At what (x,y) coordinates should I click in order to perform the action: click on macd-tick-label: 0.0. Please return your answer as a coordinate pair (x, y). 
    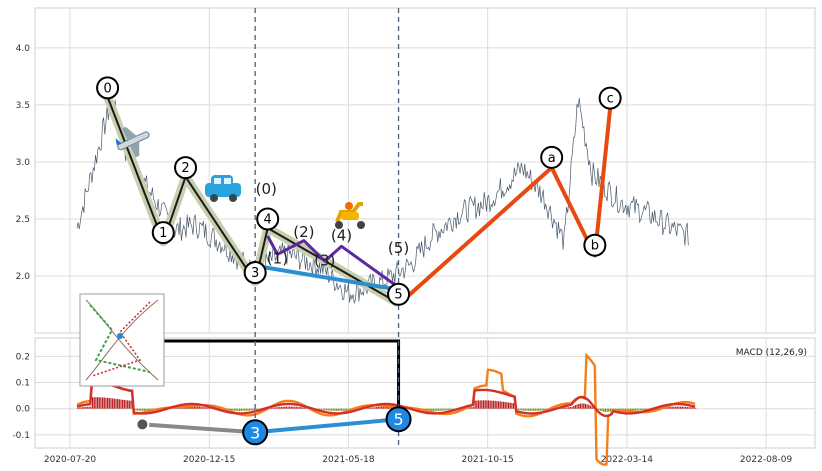
    Looking at the image, I should click on (23, 410).